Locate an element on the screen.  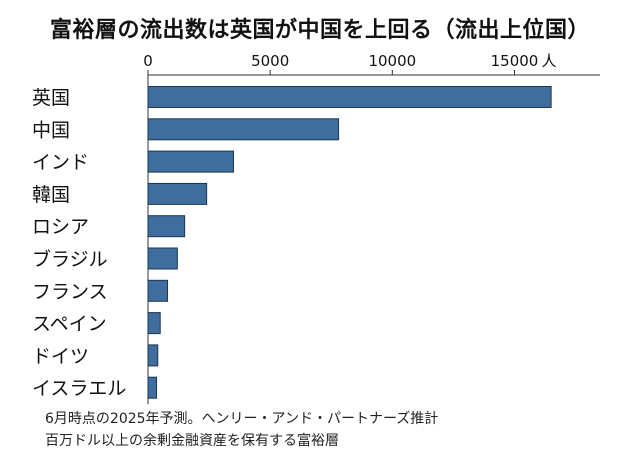
category-label: インド is located at coordinates (60, 163).